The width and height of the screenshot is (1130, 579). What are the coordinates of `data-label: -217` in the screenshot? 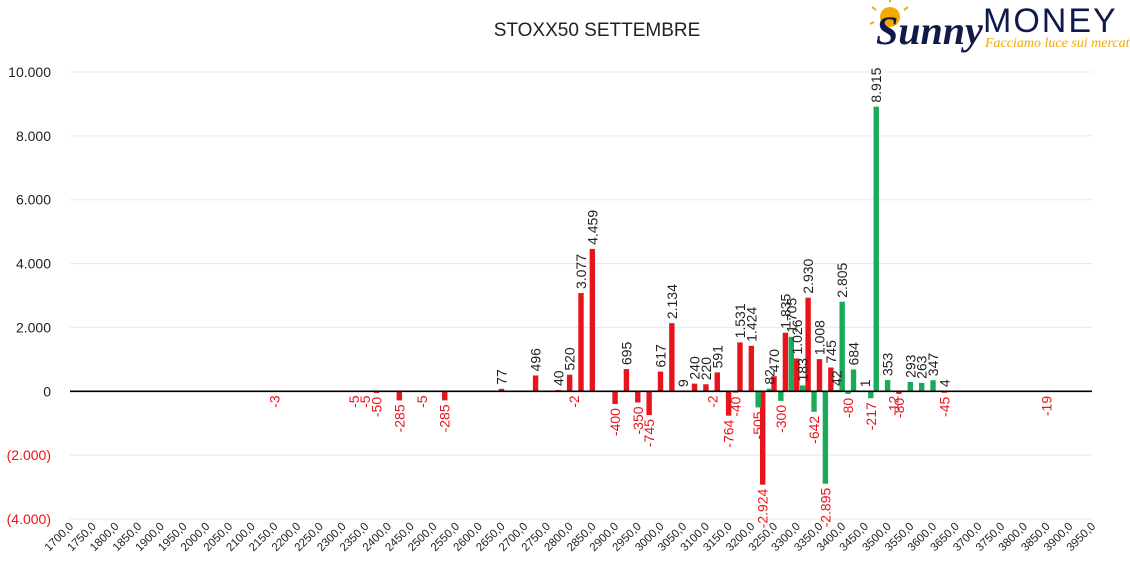 It's located at (871, 416).